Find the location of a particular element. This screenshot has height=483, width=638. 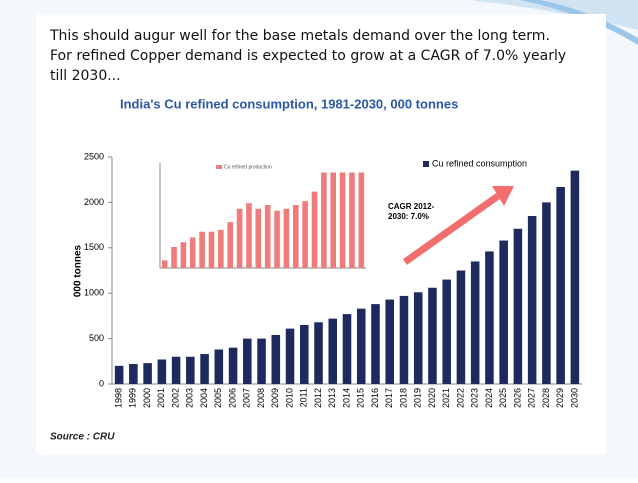

x-tick-label: 1998 is located at coordinates (118, 398).